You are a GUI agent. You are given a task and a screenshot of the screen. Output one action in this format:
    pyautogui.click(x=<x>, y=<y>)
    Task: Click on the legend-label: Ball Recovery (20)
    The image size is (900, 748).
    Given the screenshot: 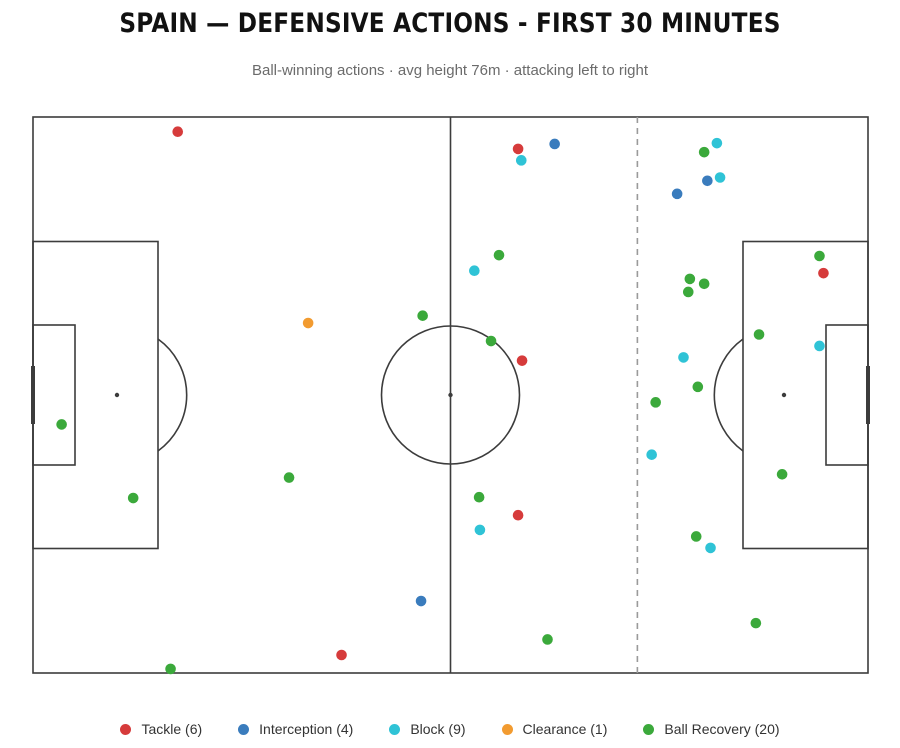 What is the action you would take?
    pyautogui.click(x=722, y=729)
    